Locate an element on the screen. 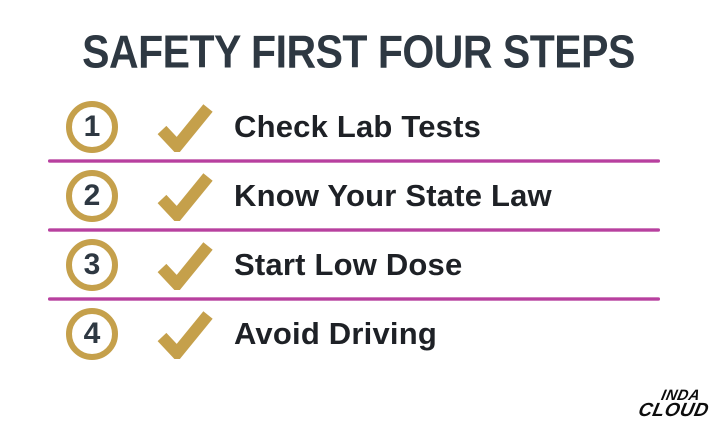 This screenshot has width=717, height=427. step-number-badge: 3 is located at coordinates (92, 264).